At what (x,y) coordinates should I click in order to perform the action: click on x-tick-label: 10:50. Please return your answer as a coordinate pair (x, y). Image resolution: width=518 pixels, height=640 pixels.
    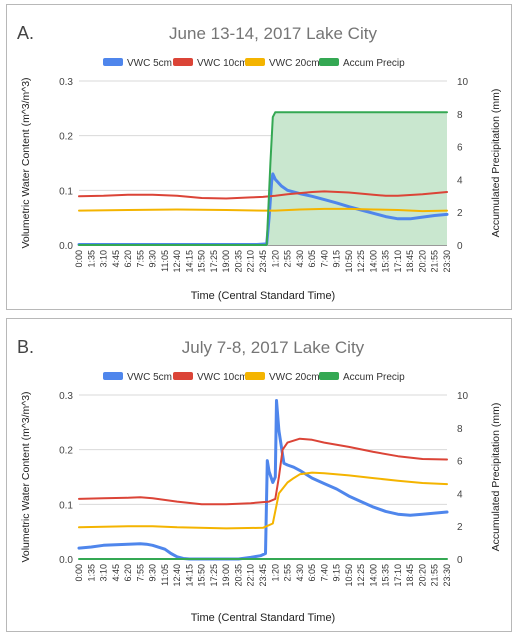
    Looking at the image, I should click on (349, 261).